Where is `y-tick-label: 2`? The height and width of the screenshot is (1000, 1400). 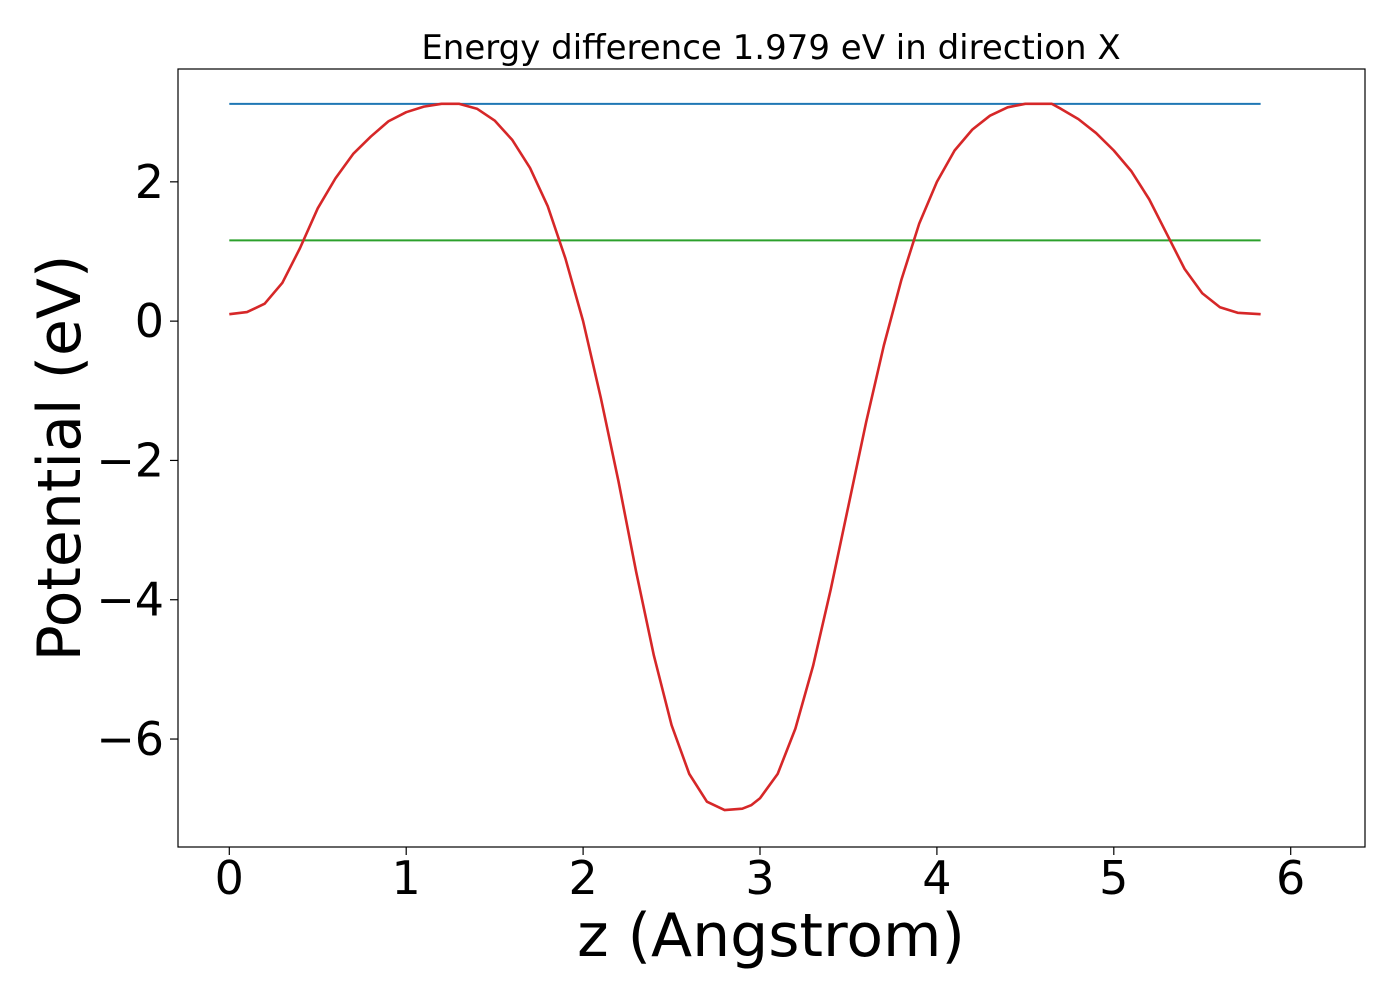 y-tick-label: 2 is located at coordinates (149, 182).